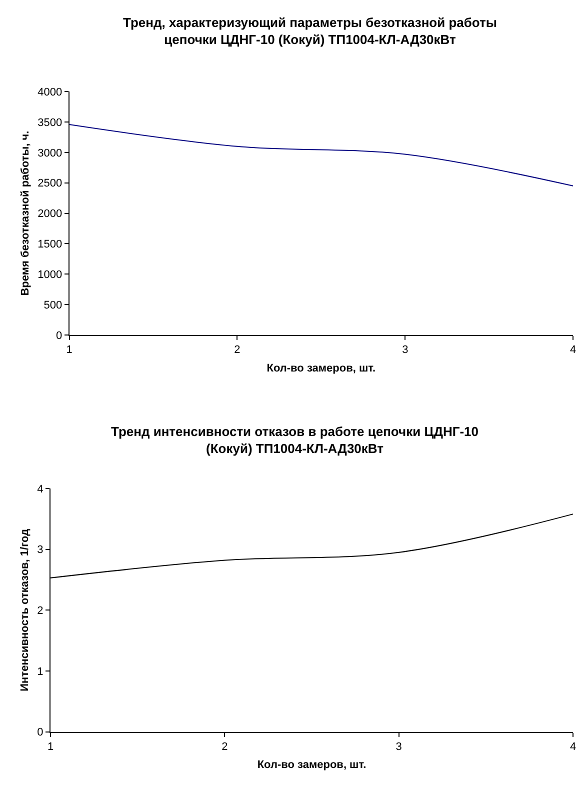 The image size is (581, 788). Describe the element at coordinates (25, 213) in the screenshot. I see `y-axis-title: Время безотказной работы, ч.` at that location.